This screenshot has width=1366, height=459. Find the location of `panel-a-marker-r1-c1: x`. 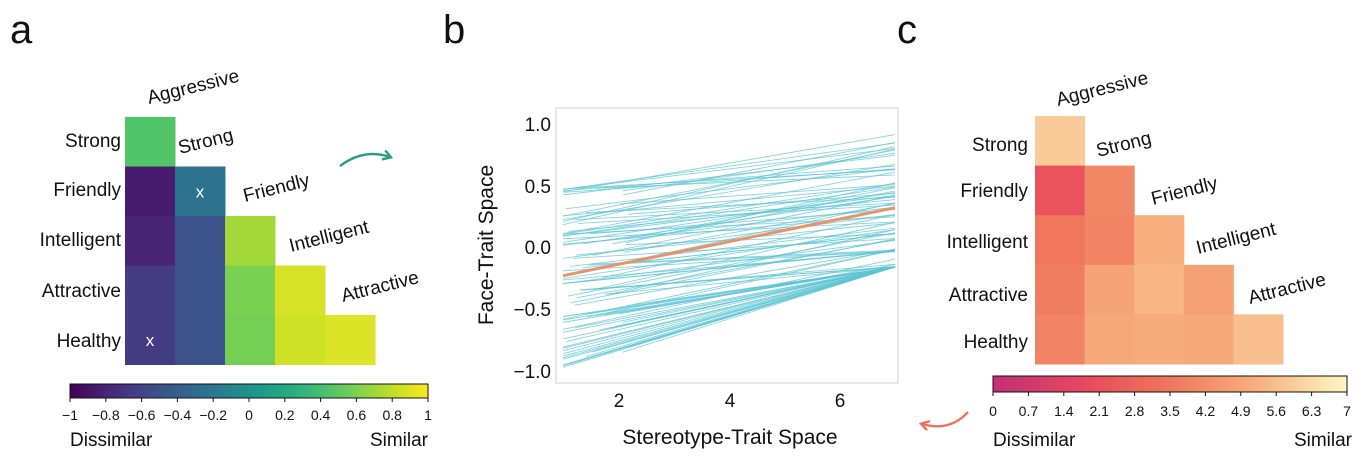

panel-a-marker-r1-c1: x is located at coordinates (200, 191).